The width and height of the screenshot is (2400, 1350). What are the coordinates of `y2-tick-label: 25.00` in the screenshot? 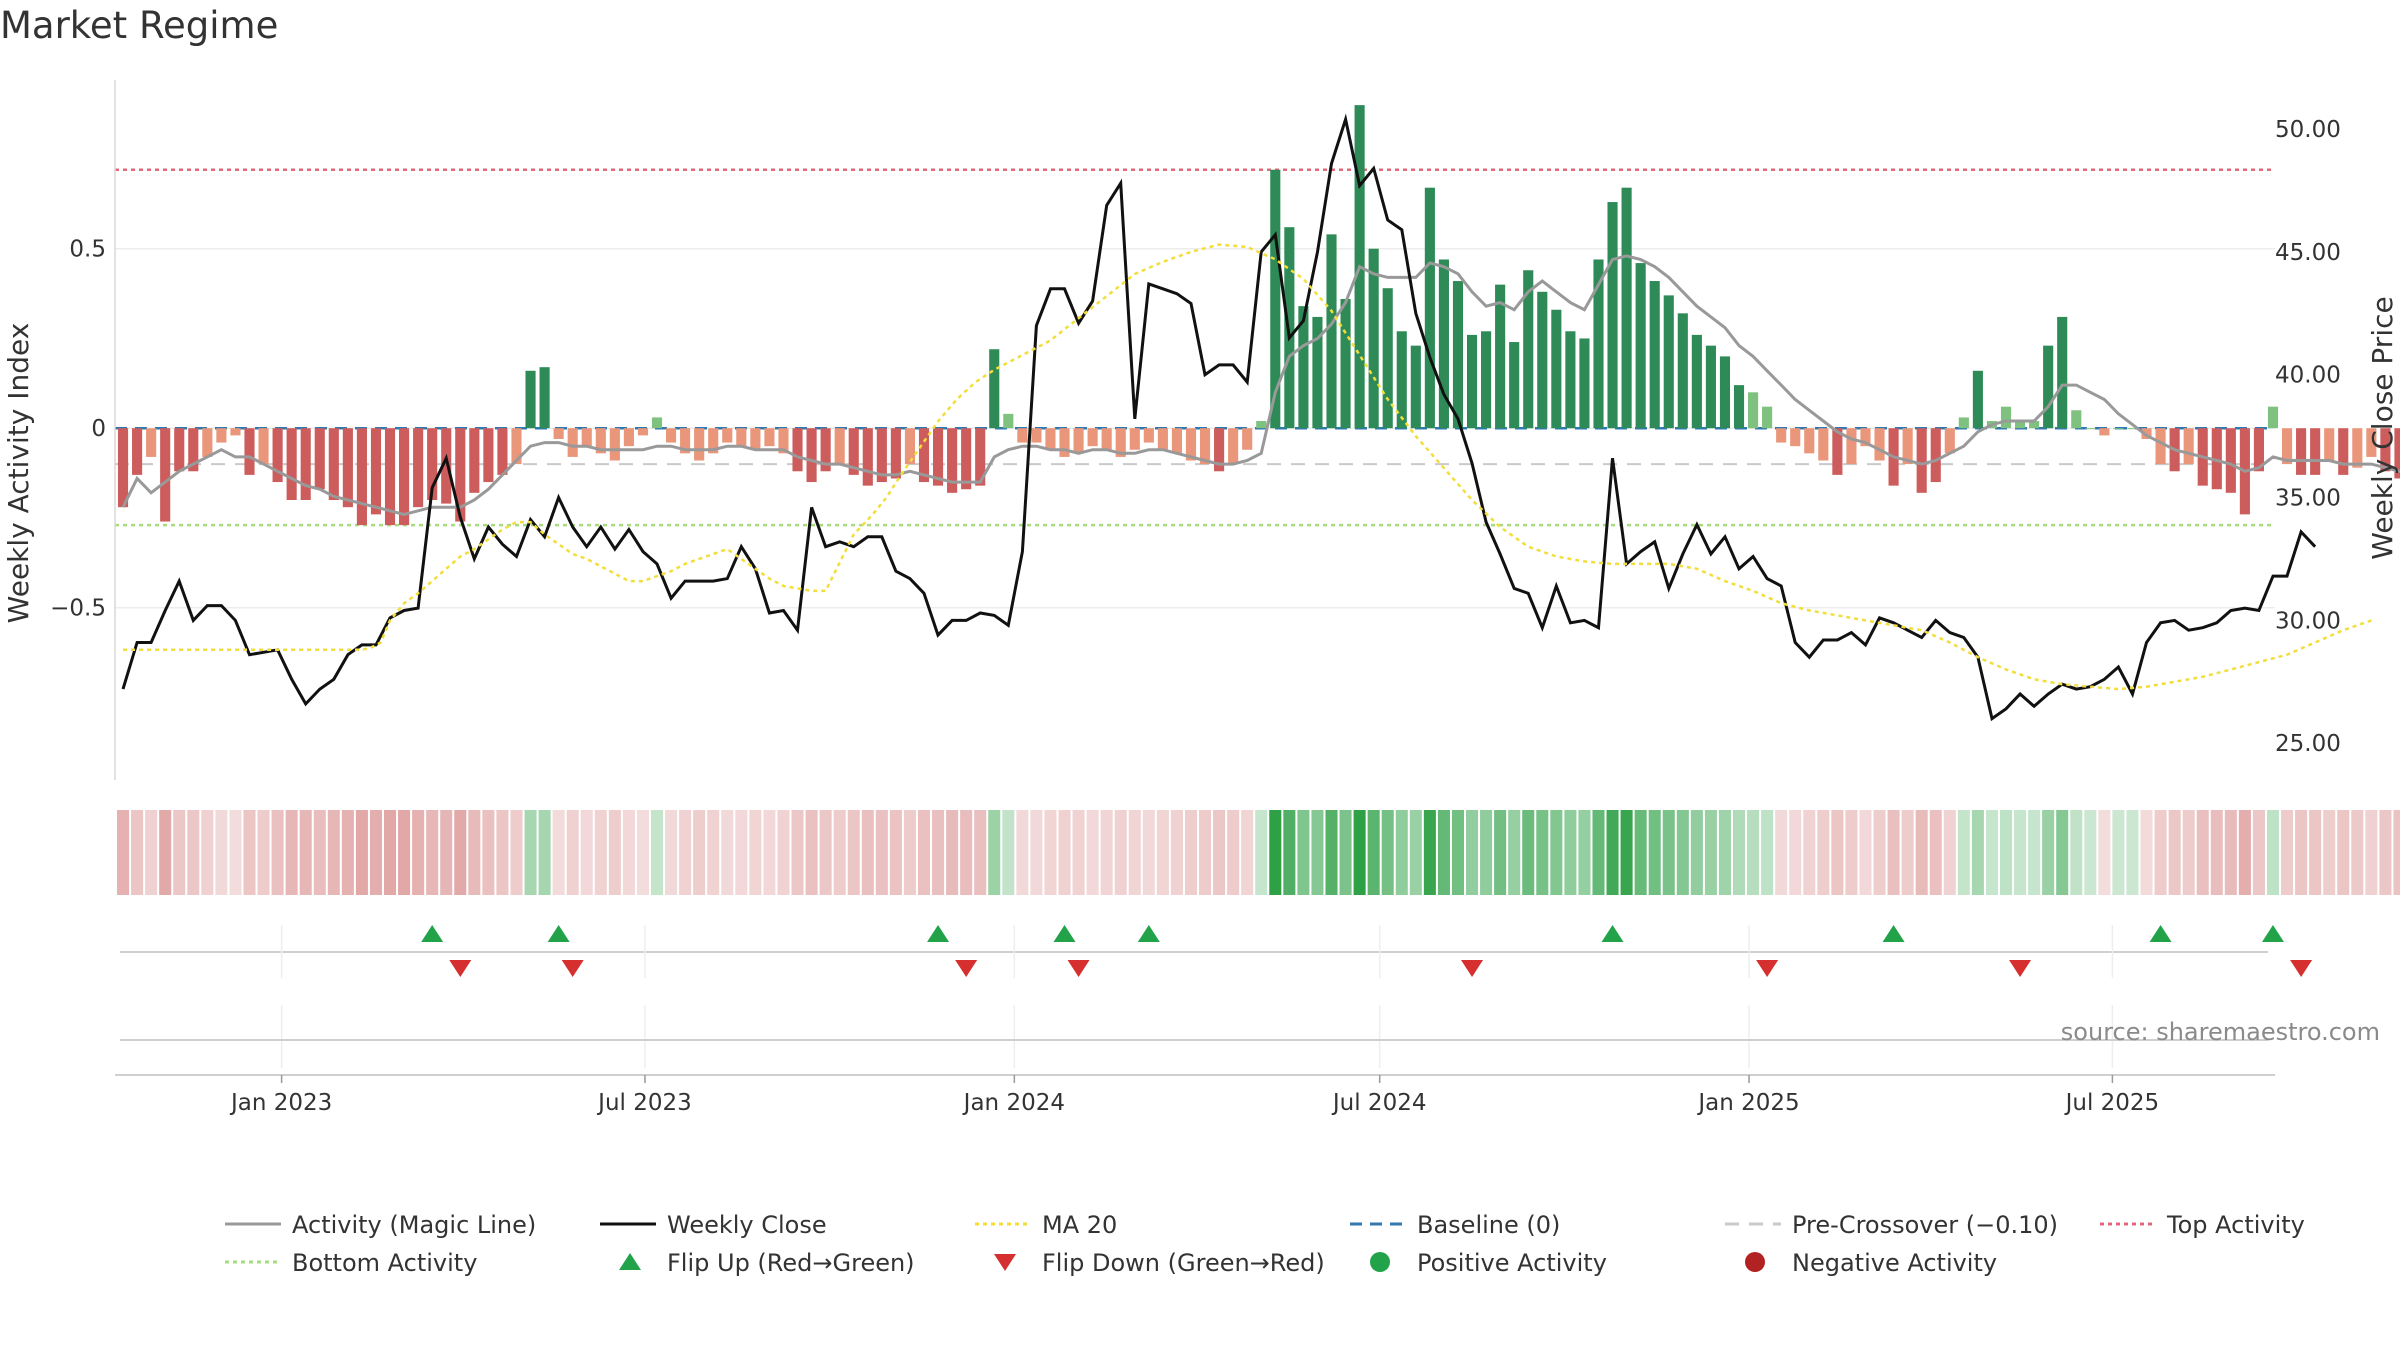 It's located at (2308, 744).